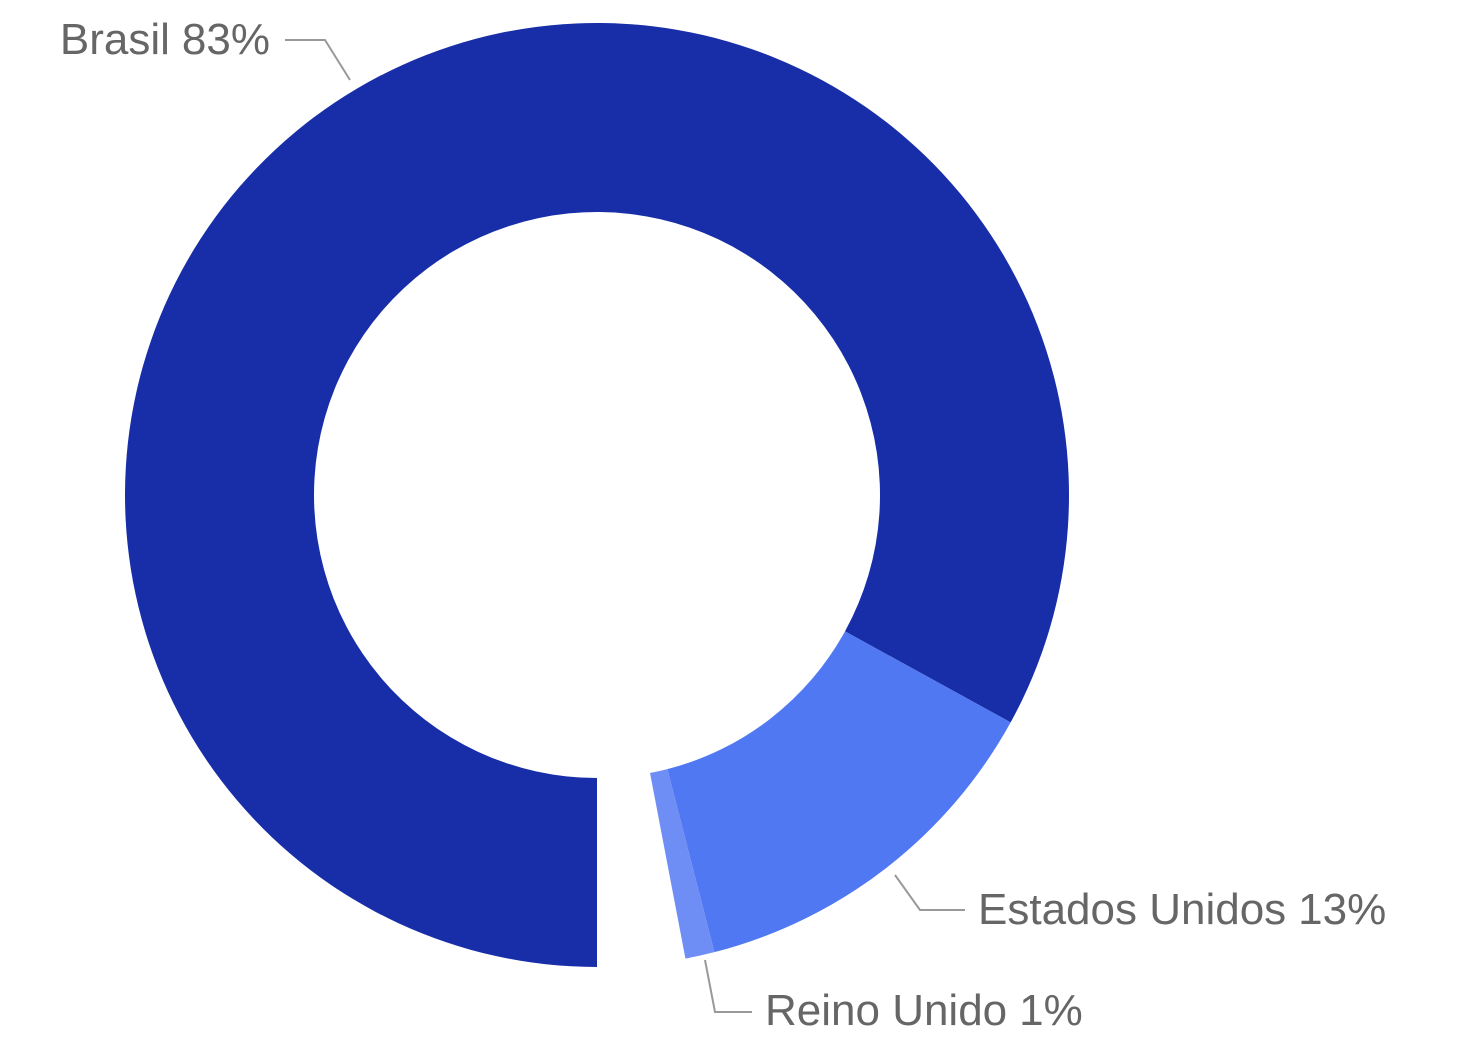 The width and height of the screenshot is (1475, 1040). I want to click on slice-label: Reino Unido 1%, so click(924, 1010).